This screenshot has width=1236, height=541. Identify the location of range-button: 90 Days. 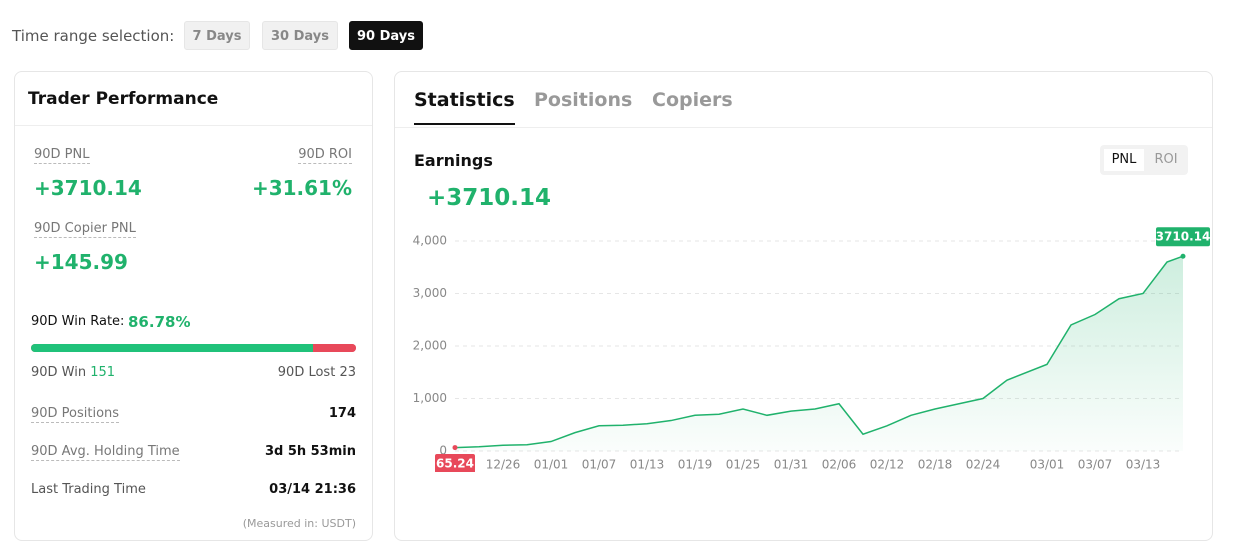
(386, 35).